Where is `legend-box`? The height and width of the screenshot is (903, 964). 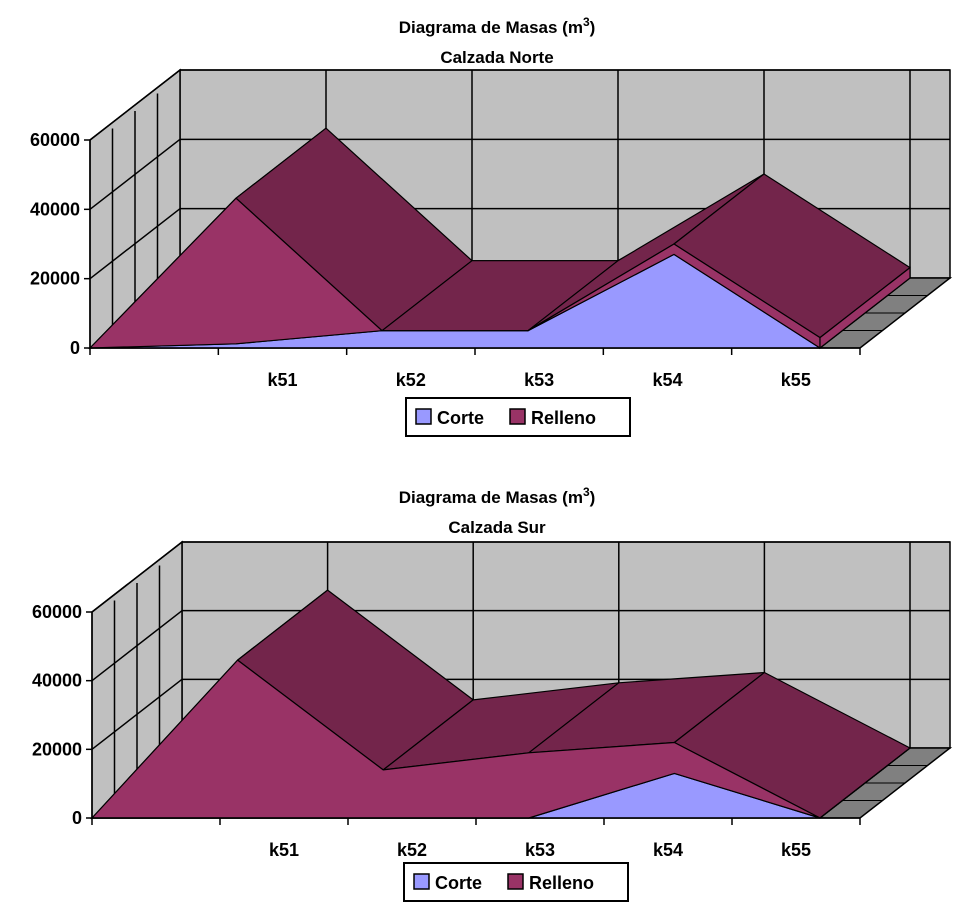 legend-box is located at coordinates (516, 882).